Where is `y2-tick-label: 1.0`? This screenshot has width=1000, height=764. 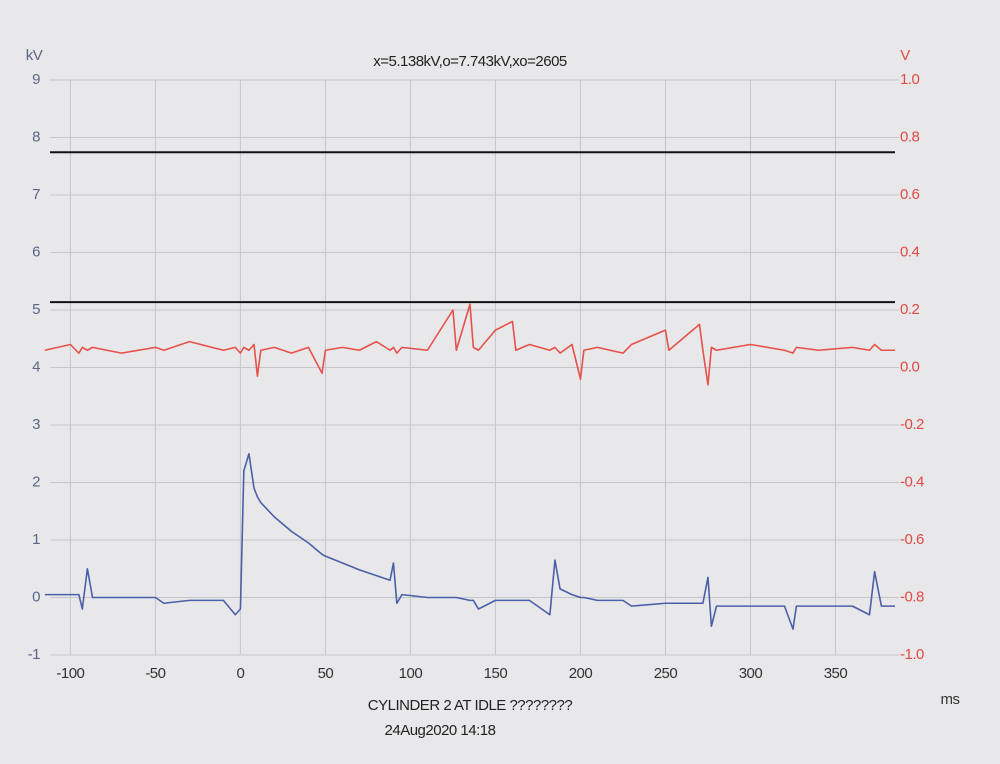
y2-tick-label: 1.0 is located at coordinates (910, 79).